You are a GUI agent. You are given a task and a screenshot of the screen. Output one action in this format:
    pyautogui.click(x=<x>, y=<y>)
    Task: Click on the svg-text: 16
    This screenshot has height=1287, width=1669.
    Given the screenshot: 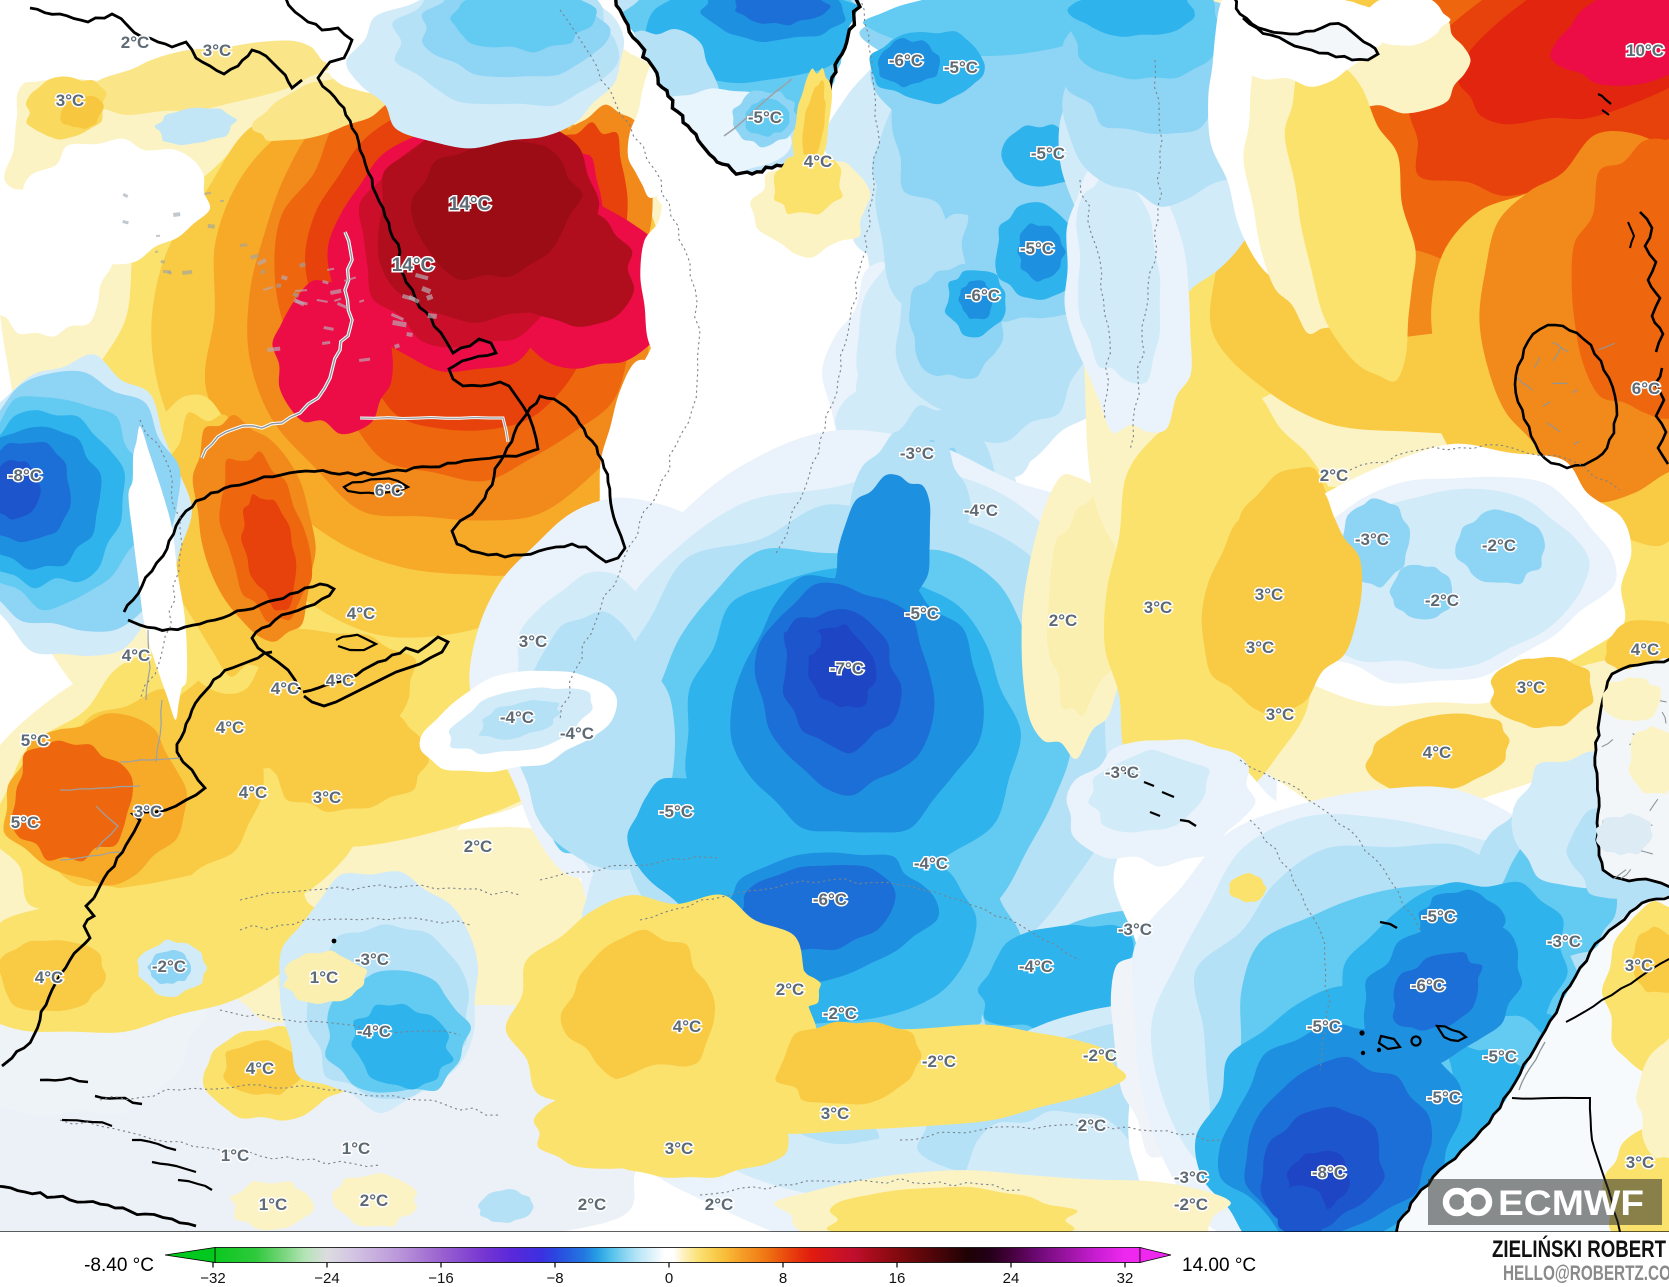 What is the action you would take?
    pyautogui.click(x=897, y=1278)
    